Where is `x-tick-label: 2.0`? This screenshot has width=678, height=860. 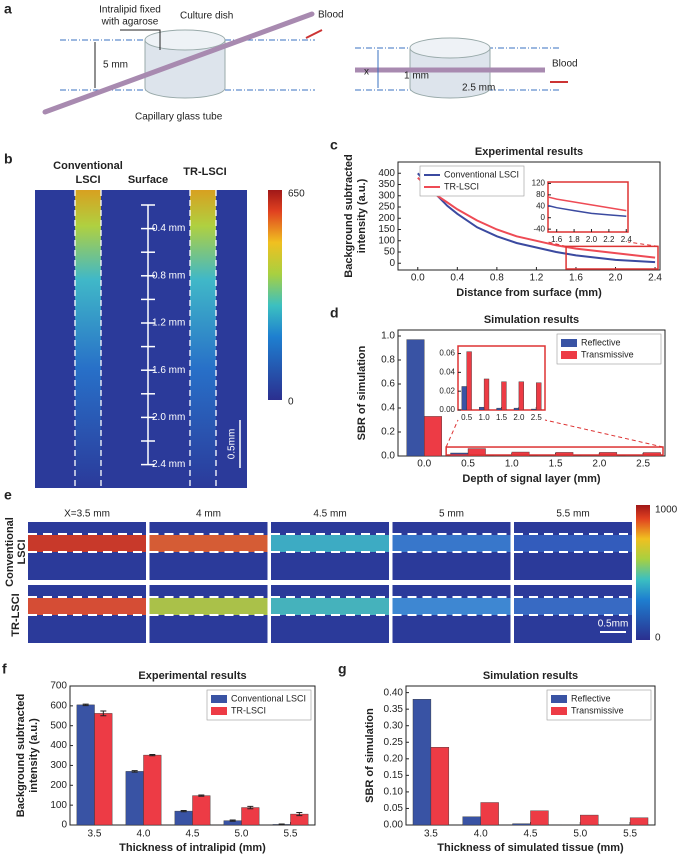
x-tick-label: 2.0 is located at coordinates (599, 464).